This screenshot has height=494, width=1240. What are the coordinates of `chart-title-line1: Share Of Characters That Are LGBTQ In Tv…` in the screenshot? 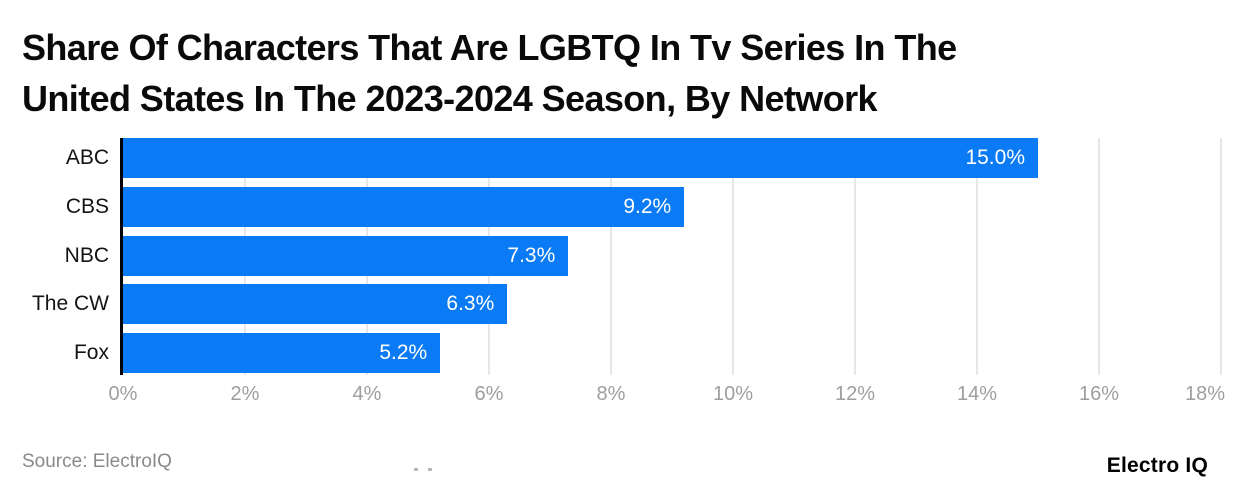 It's located at (489, 47).